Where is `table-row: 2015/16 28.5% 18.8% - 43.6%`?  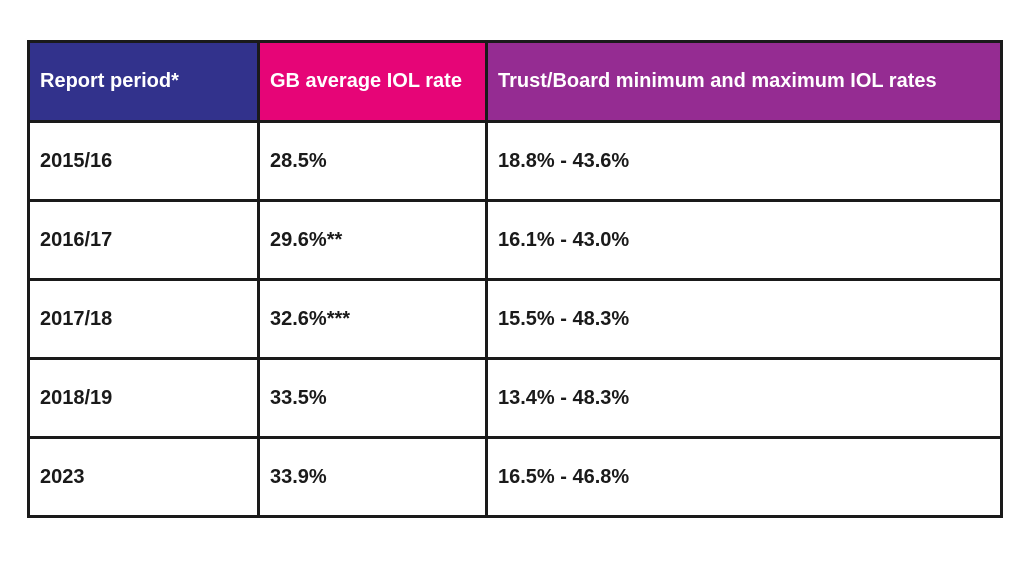
table-row: 2015/16 28.5% 18.8% - 43.6% is located at coordinates (515, 161).